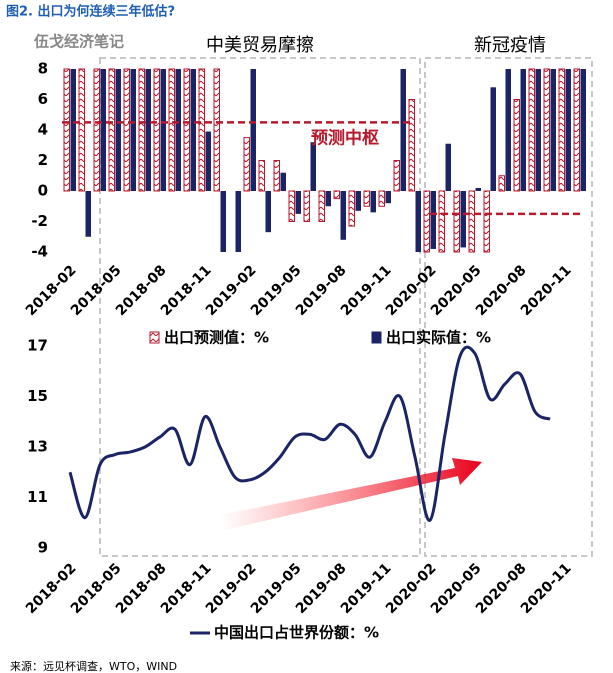  I want to click on period-label: 中美贸易摩擦, so click(260, 45).